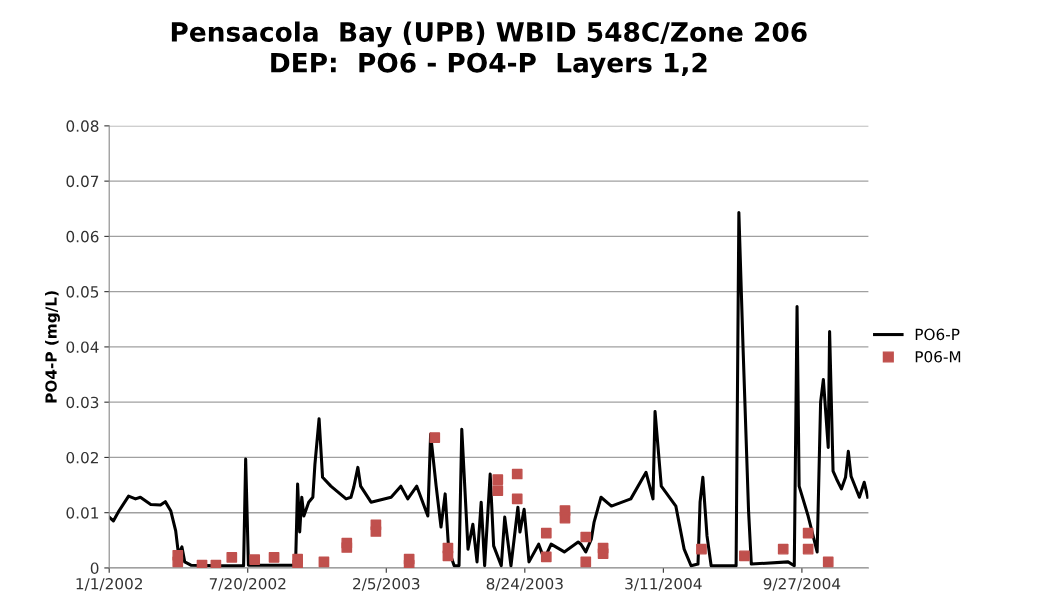  Describe the element at coordinates (802, 584) in the screenshot. I see `x-tick-label: 9/27/2004` at that location.